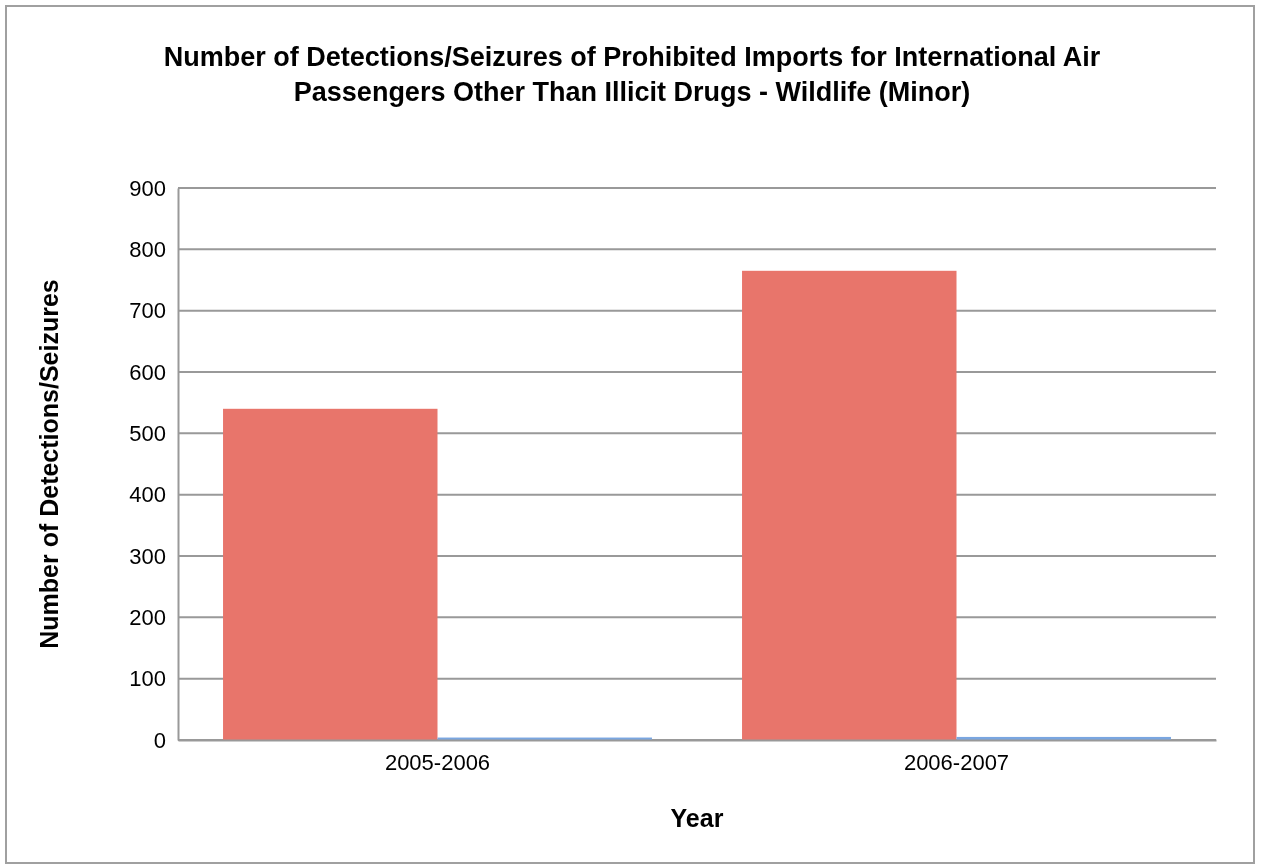  What do you see at coordinates (437, 762) in the screenshot?
I see `x-tick-label: 2005-2006` at bounding box center [437, 762].